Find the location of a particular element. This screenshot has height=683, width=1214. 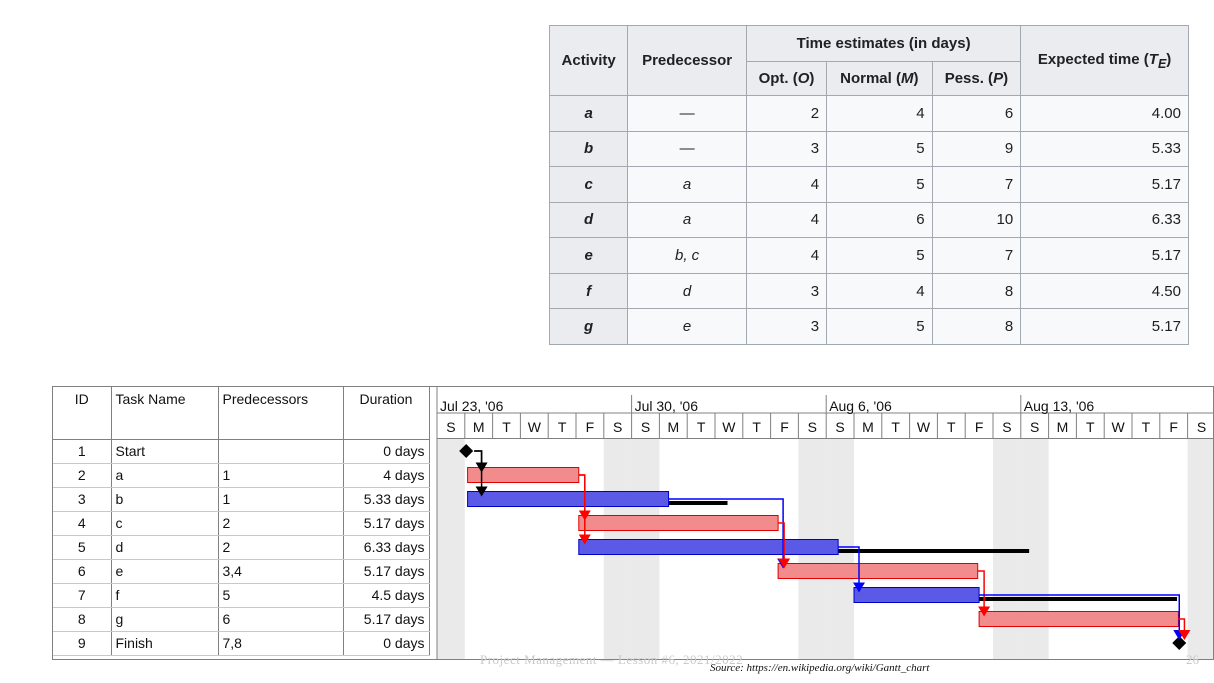

table-row: 1 Start 0 days is located at coordinates (241, 451).